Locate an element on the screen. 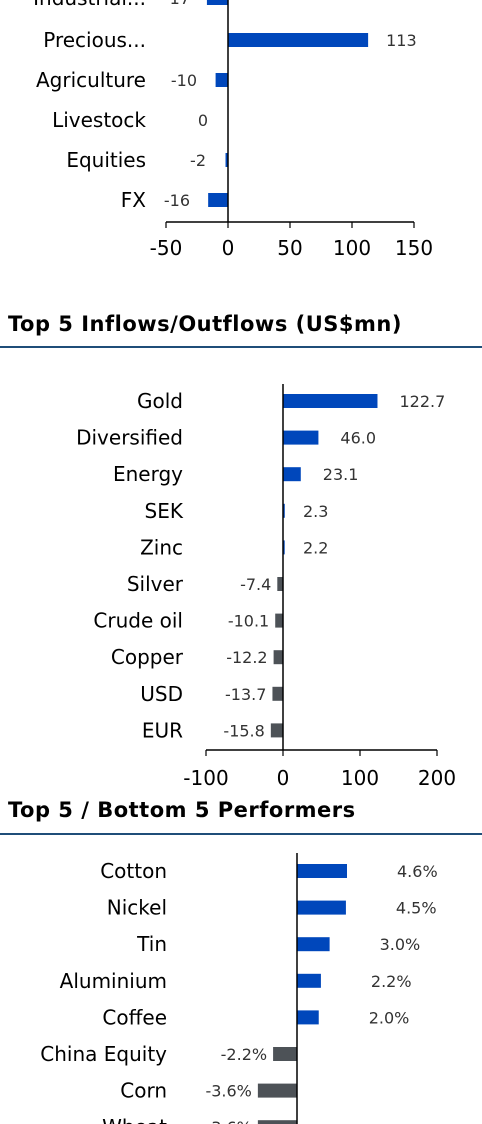 The image size is (482, 1124). inflows-outflows-rule is located at coordinates (241, 347).